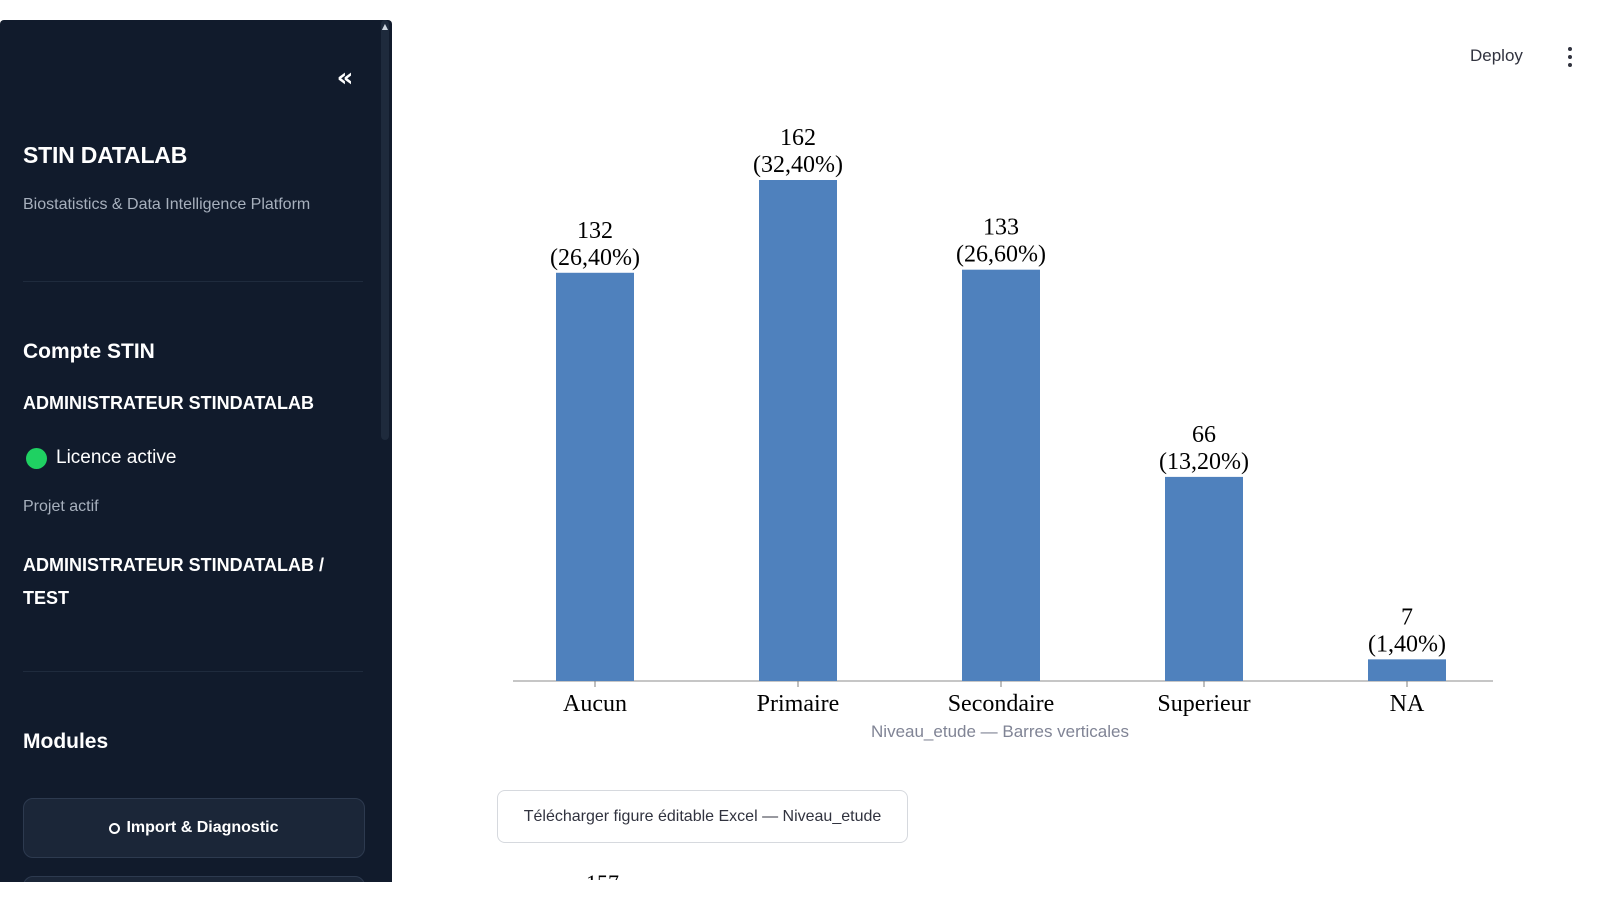 The height and width of the screenshot is (900, 1600). What do you see at coordinates (202, 827) in the screenshot?
I see `module-button-label: Import & Diagnostic` at bounding box center [202, 827].